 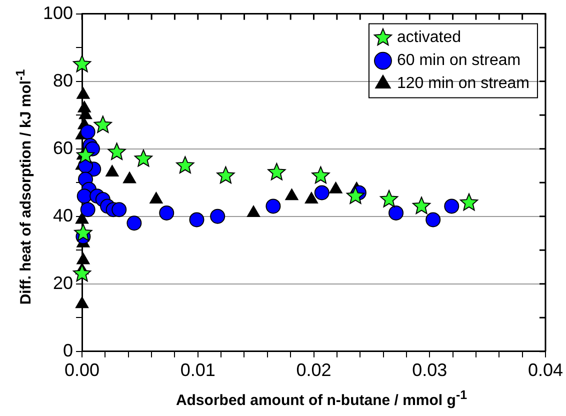 What do you see at coordinates (82, 370) in the screenshot?
I see `x-tick-label: 0.00` at bounding box center [82, 370].